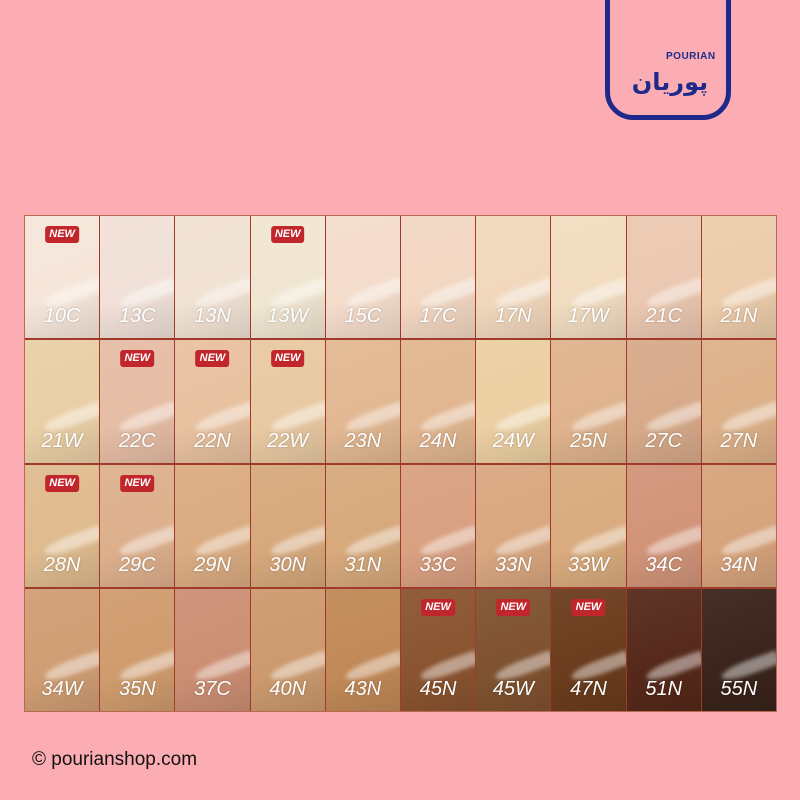 The height and width of the screenshot is (800, 800). I want to click on shade-swatch: 51N, so click(663, 649).